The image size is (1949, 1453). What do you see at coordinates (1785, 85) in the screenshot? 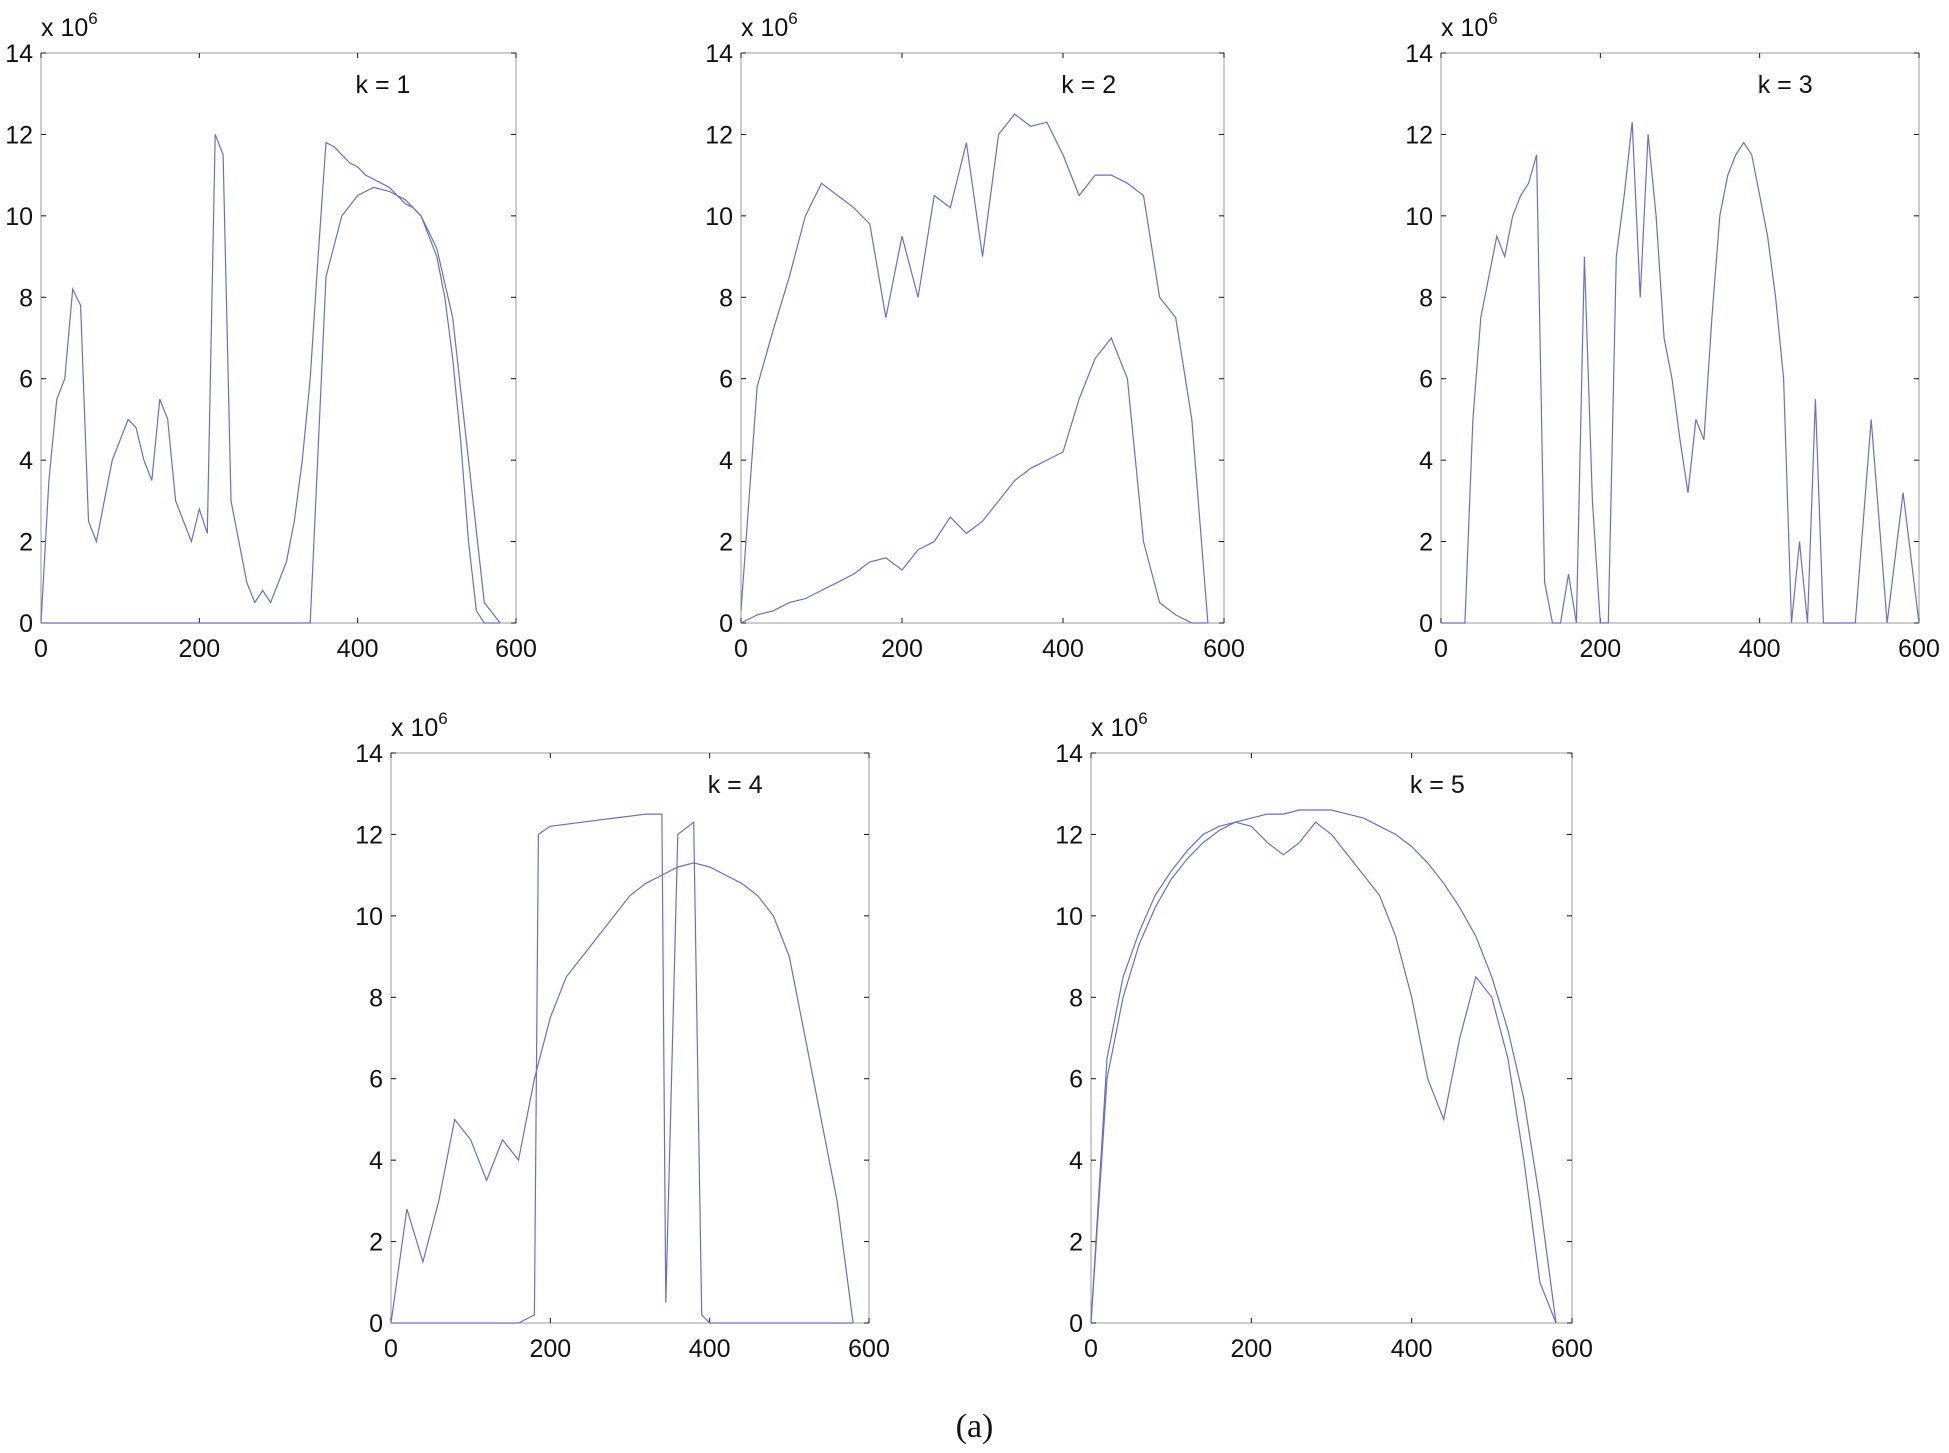
I see `subplot-annotation: k = 3` at bounding box center [1785, 85].